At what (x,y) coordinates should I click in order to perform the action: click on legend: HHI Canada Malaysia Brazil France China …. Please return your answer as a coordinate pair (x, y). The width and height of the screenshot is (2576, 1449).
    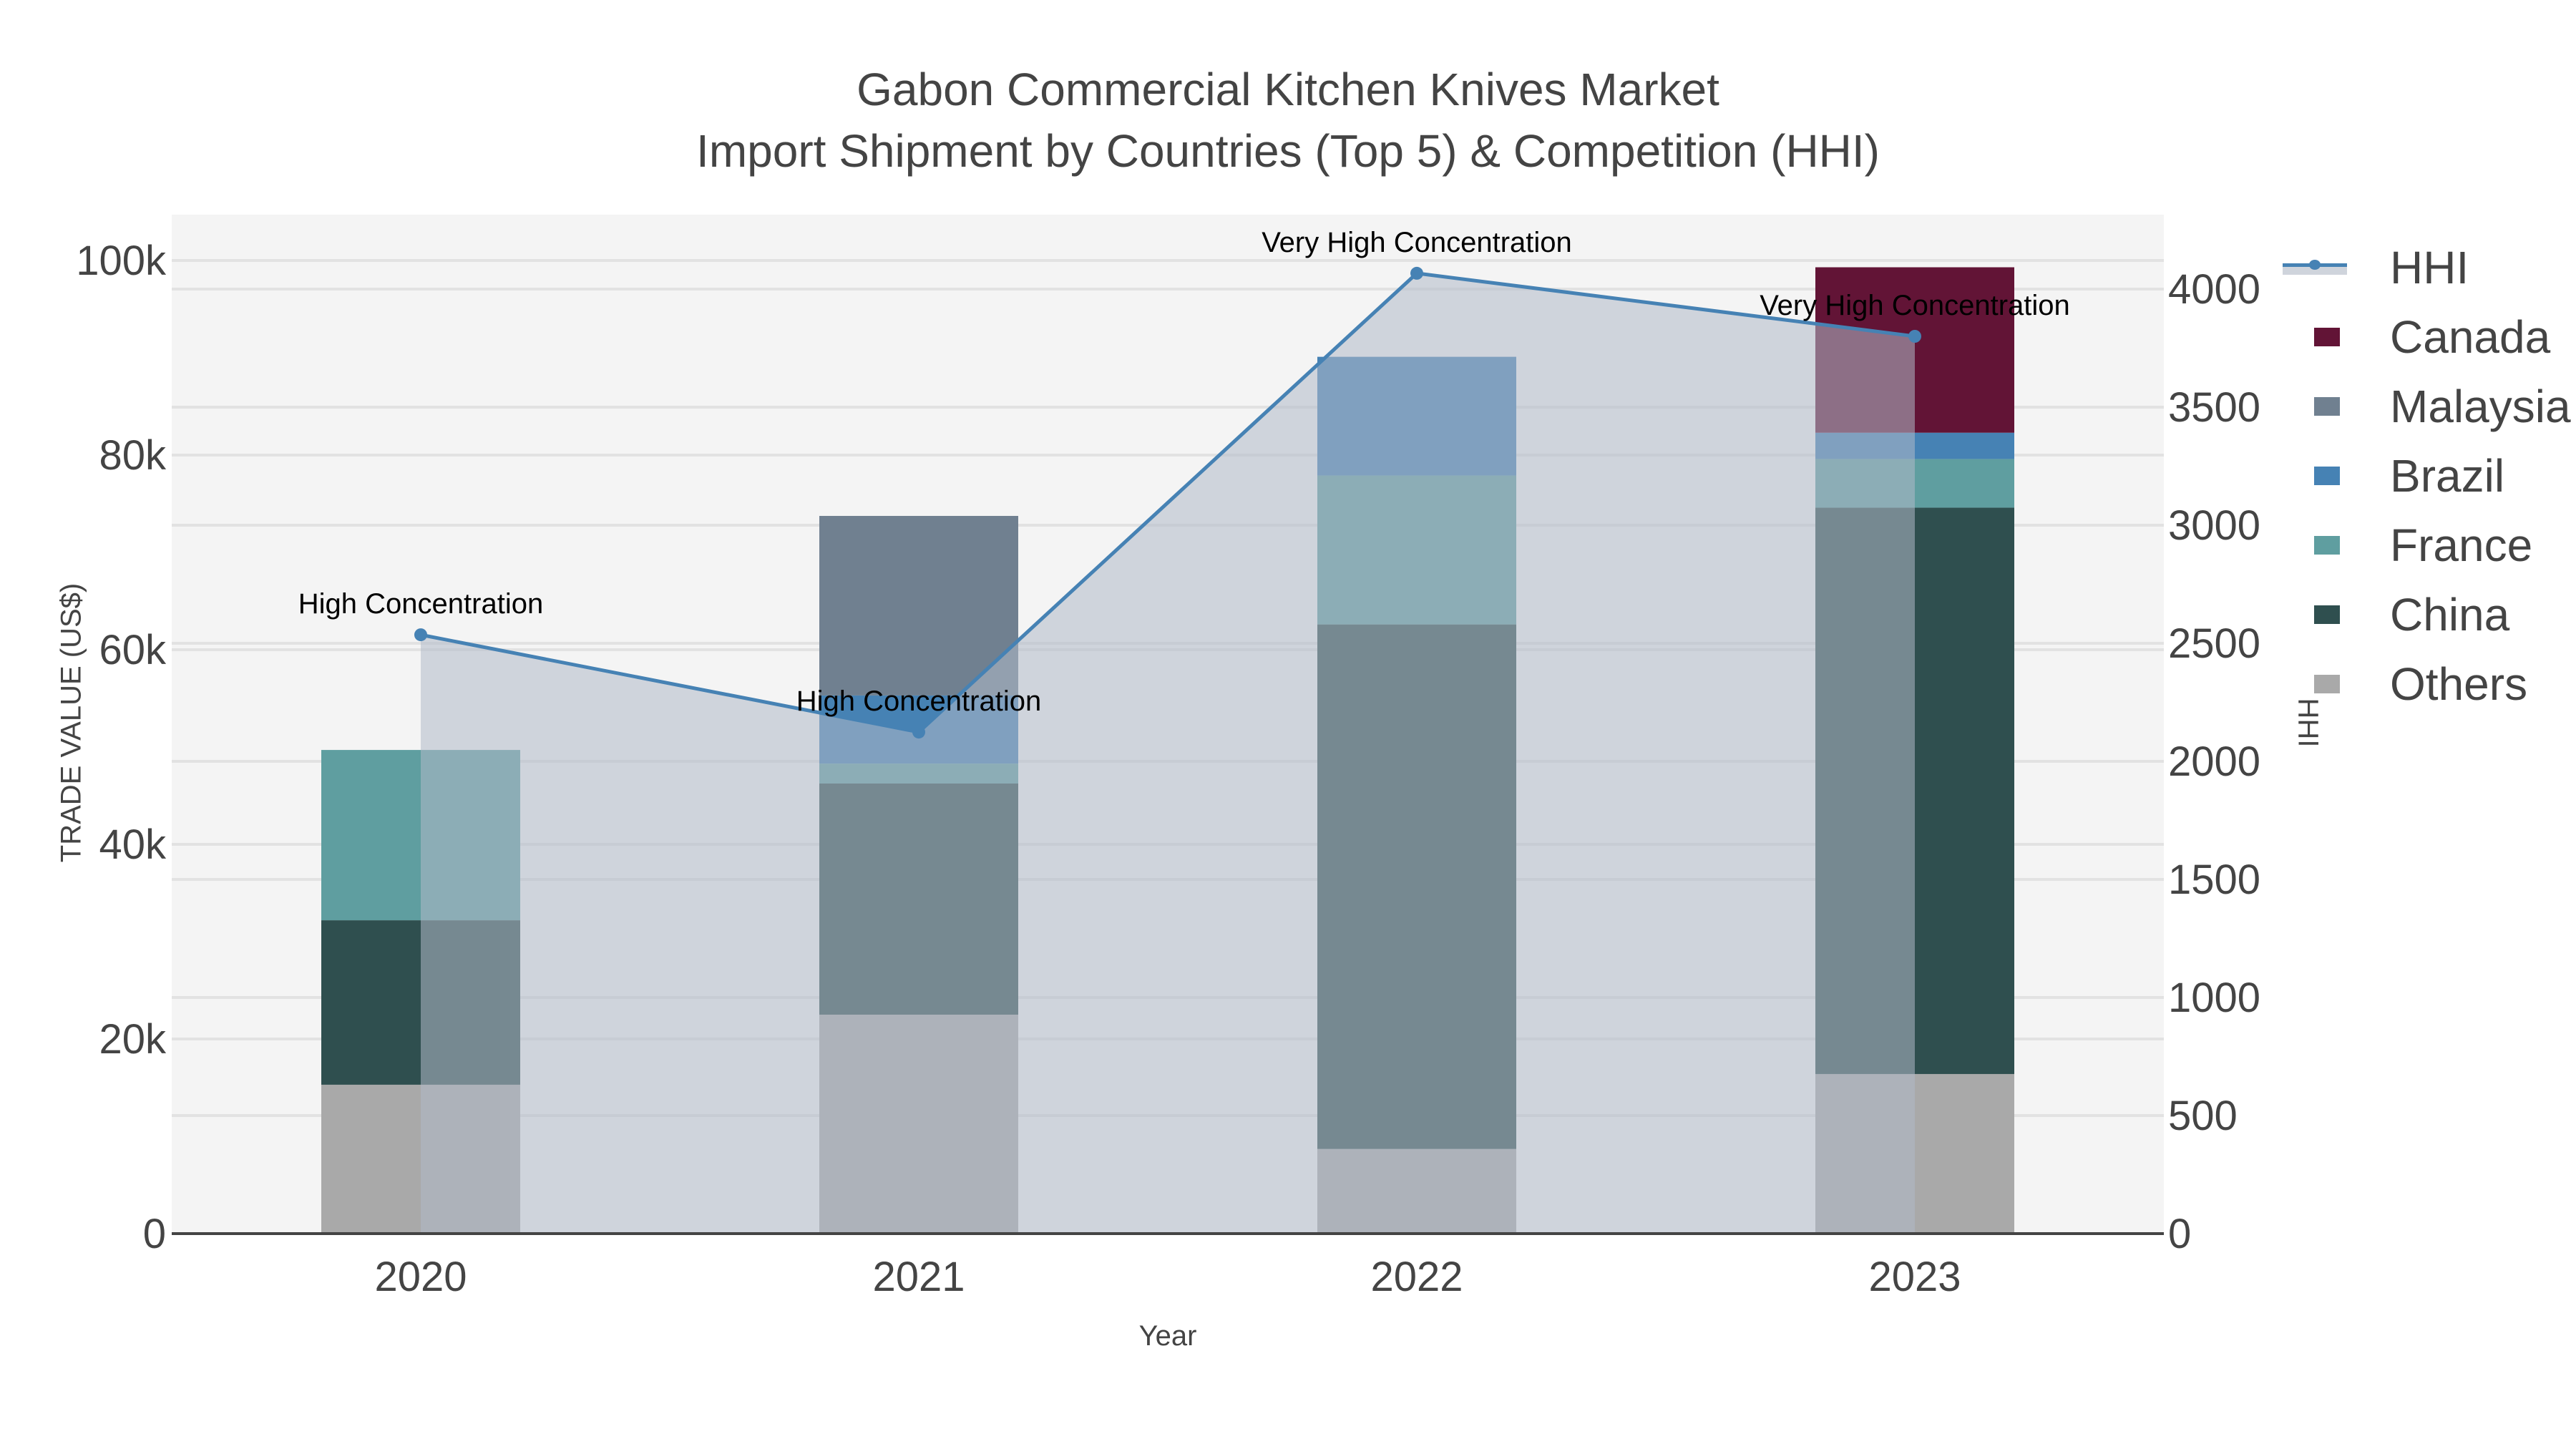
    Looking at the image, I should click on (2427, 475).